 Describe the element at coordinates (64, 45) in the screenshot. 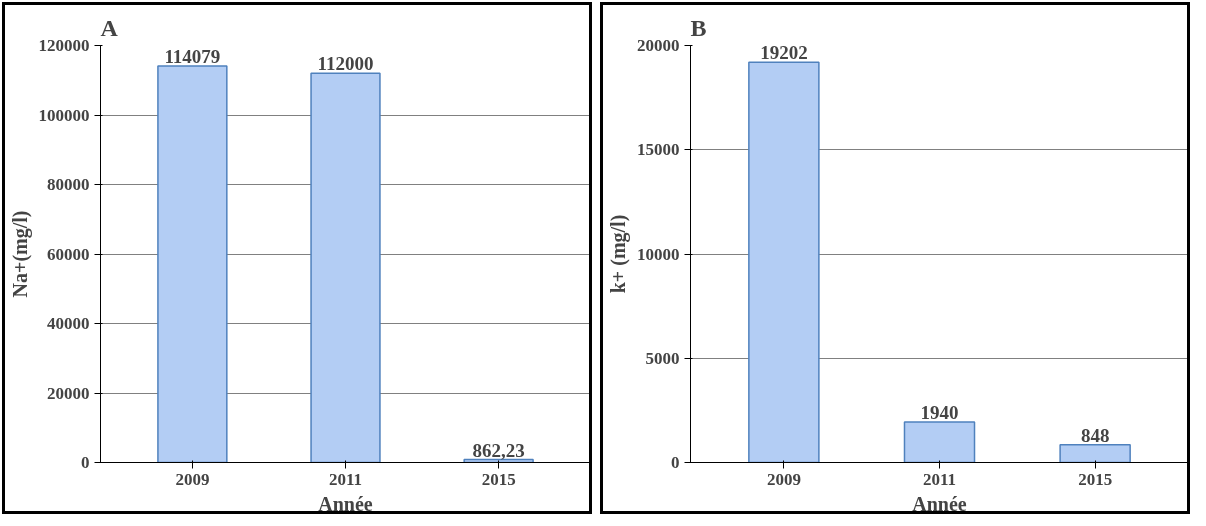

I see `y-tick-label: 120000` at that location.